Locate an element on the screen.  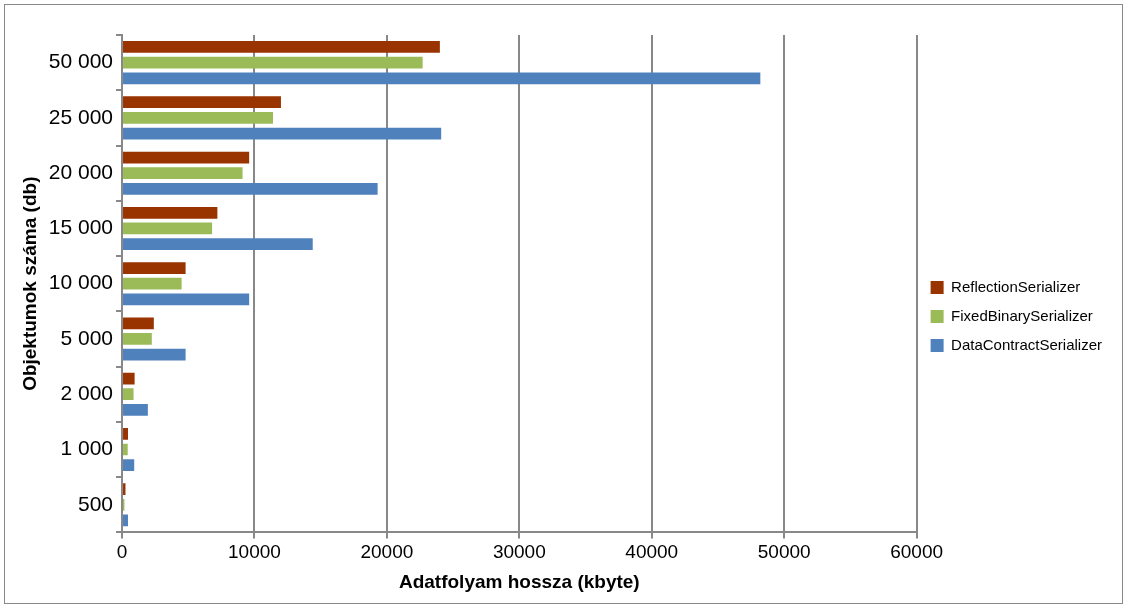
x-tick-label: 50000 is located at coordinates (784, 552).